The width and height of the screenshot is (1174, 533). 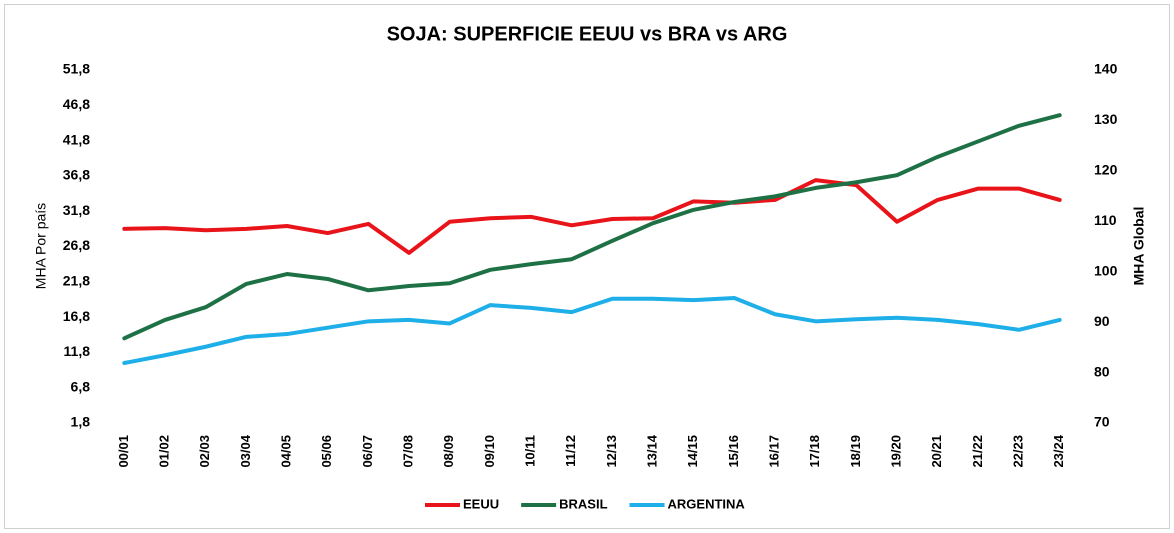 I want to click on x-tick-label: 05/06, so click(x=326, y=451).